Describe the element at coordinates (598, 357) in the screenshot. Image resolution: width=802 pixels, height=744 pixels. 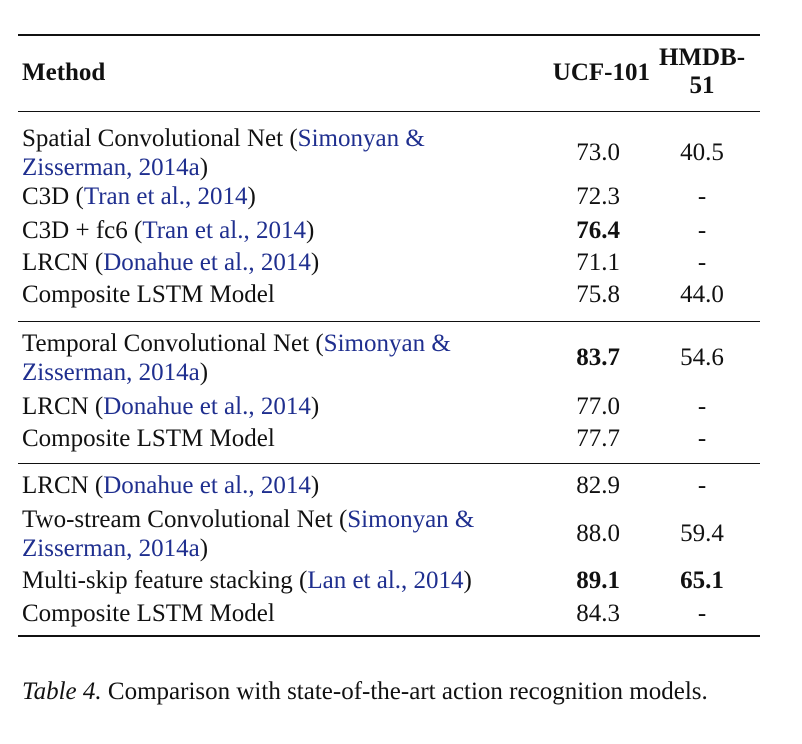
I see `ucf-value: 83.7` at that location.